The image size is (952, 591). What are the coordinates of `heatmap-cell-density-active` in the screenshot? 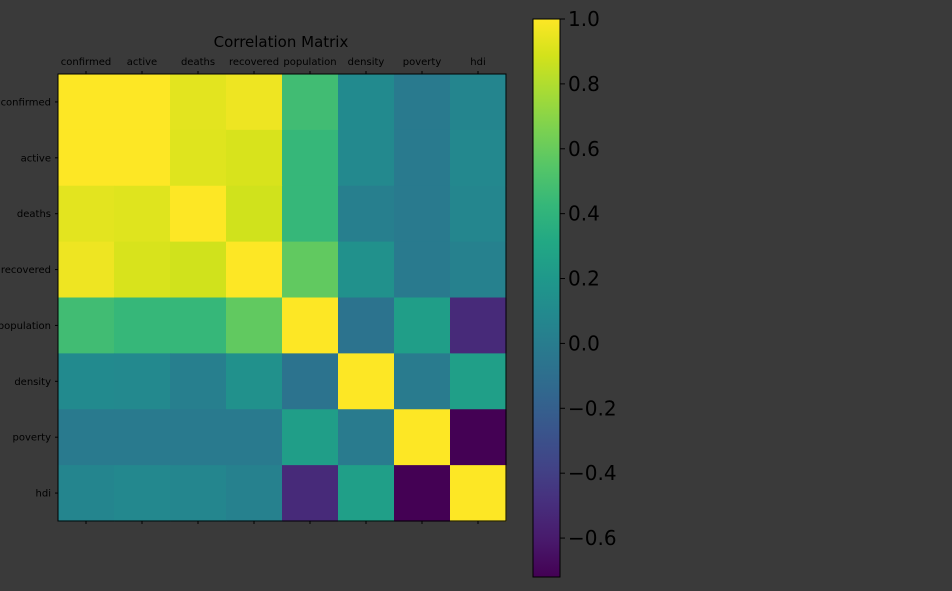 It's located at (142, 381).